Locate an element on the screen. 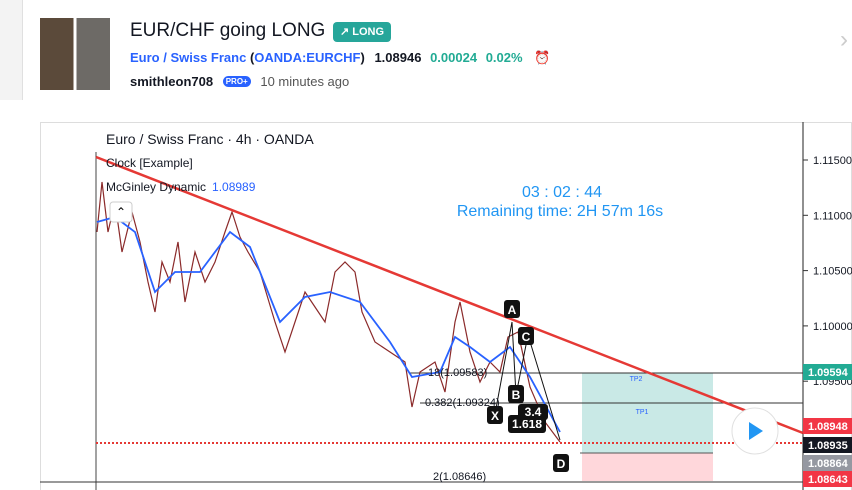  profit-zone is located at coordinates (647, 413).